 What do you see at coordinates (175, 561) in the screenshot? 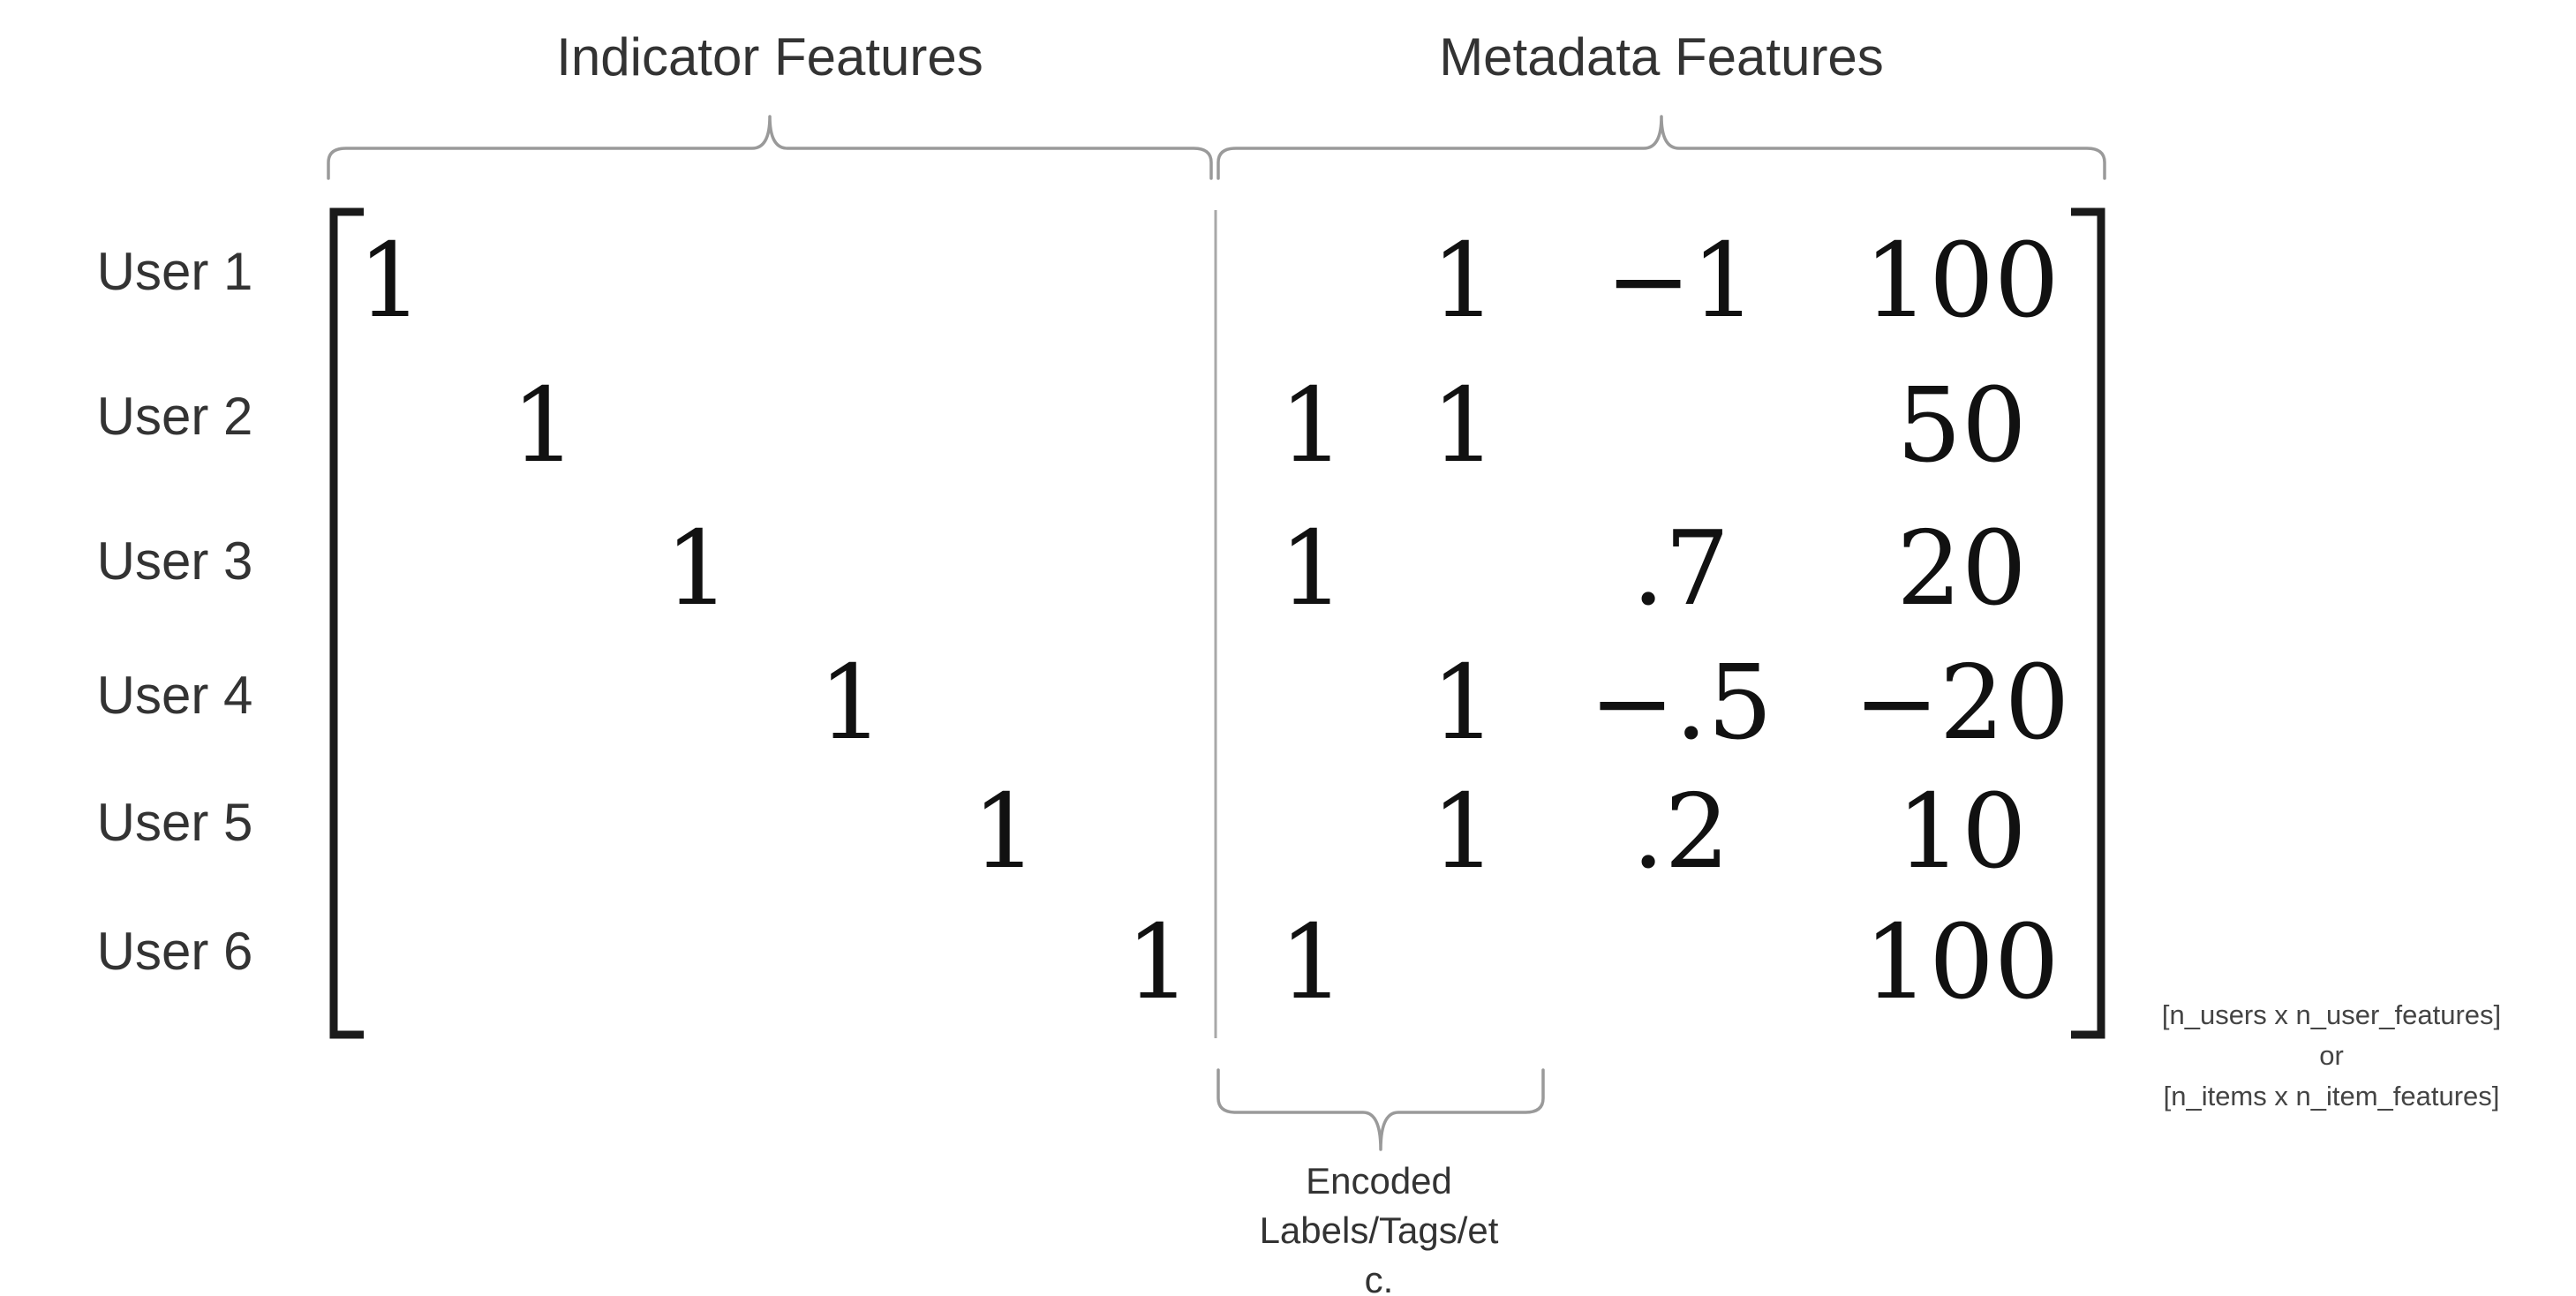
I see `row-label-user-3: User 3` at bounding box center [175, 561].